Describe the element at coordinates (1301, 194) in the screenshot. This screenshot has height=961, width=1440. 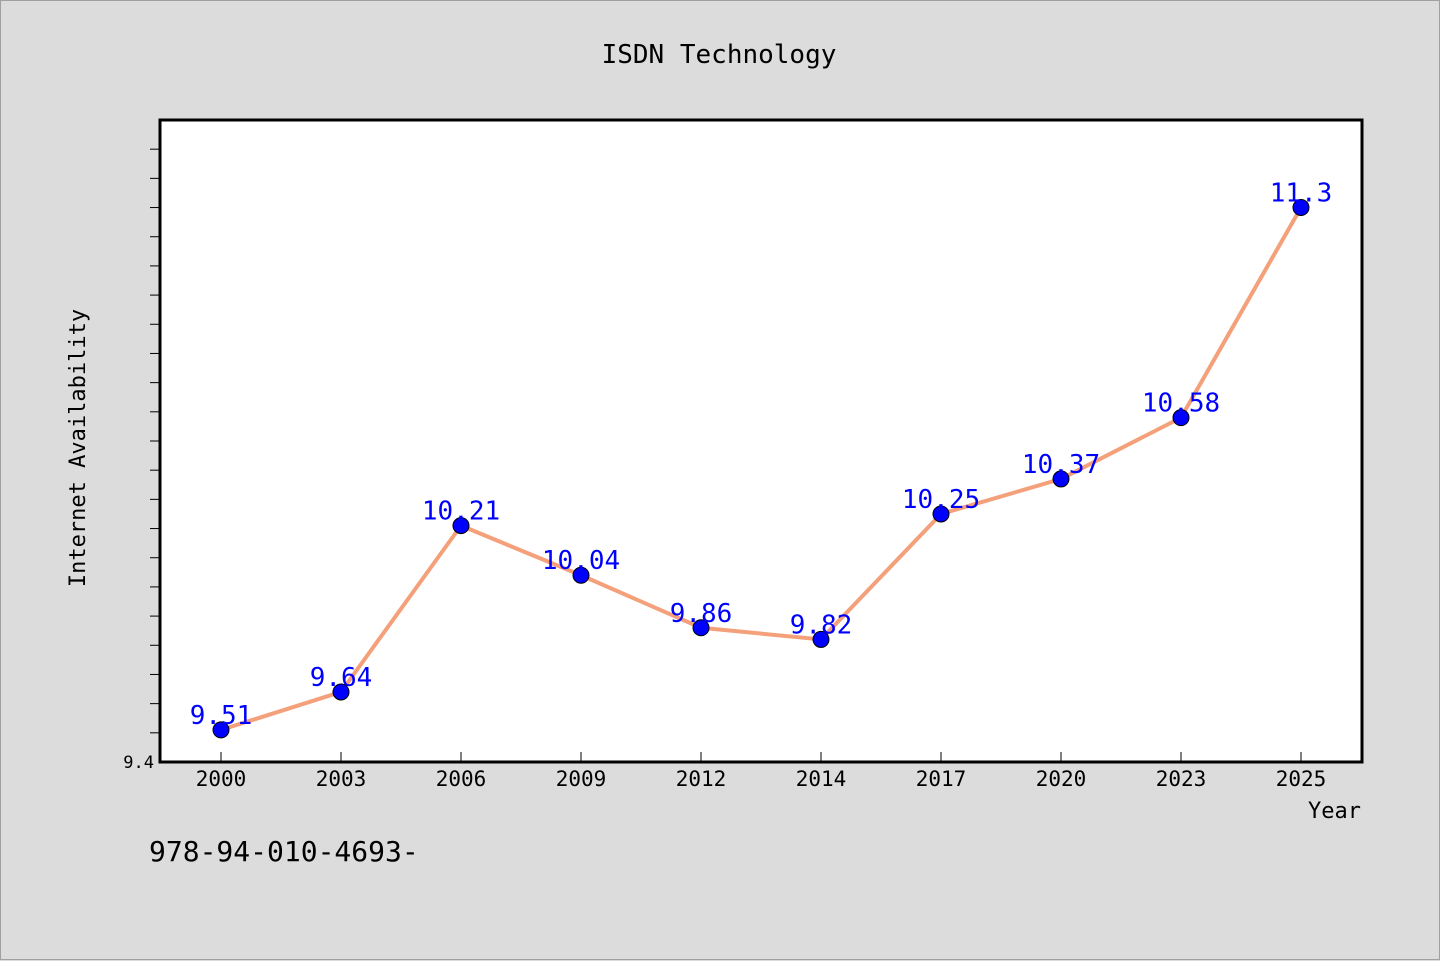
I see `data-label: 11.3` at that location.